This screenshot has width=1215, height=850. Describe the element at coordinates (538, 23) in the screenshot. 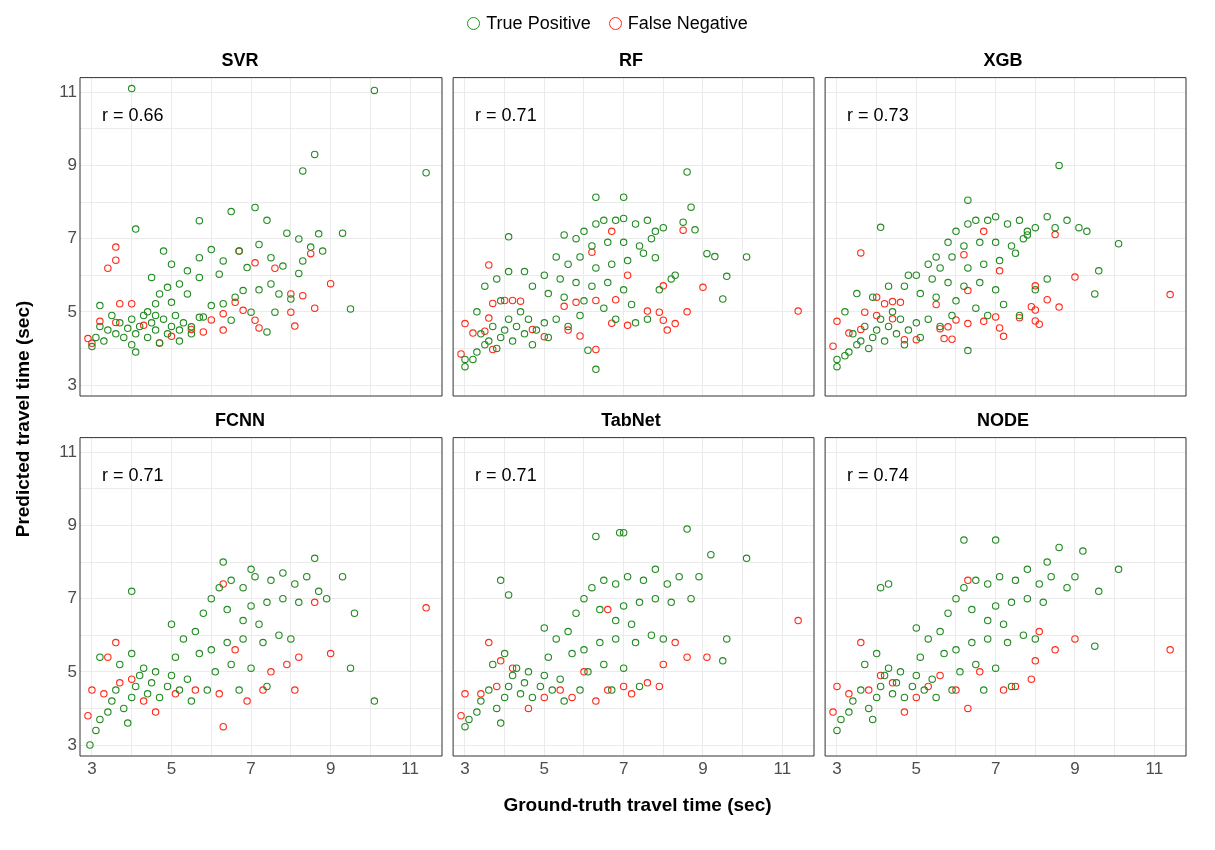

I see `legend-label: True Positive` at that location.